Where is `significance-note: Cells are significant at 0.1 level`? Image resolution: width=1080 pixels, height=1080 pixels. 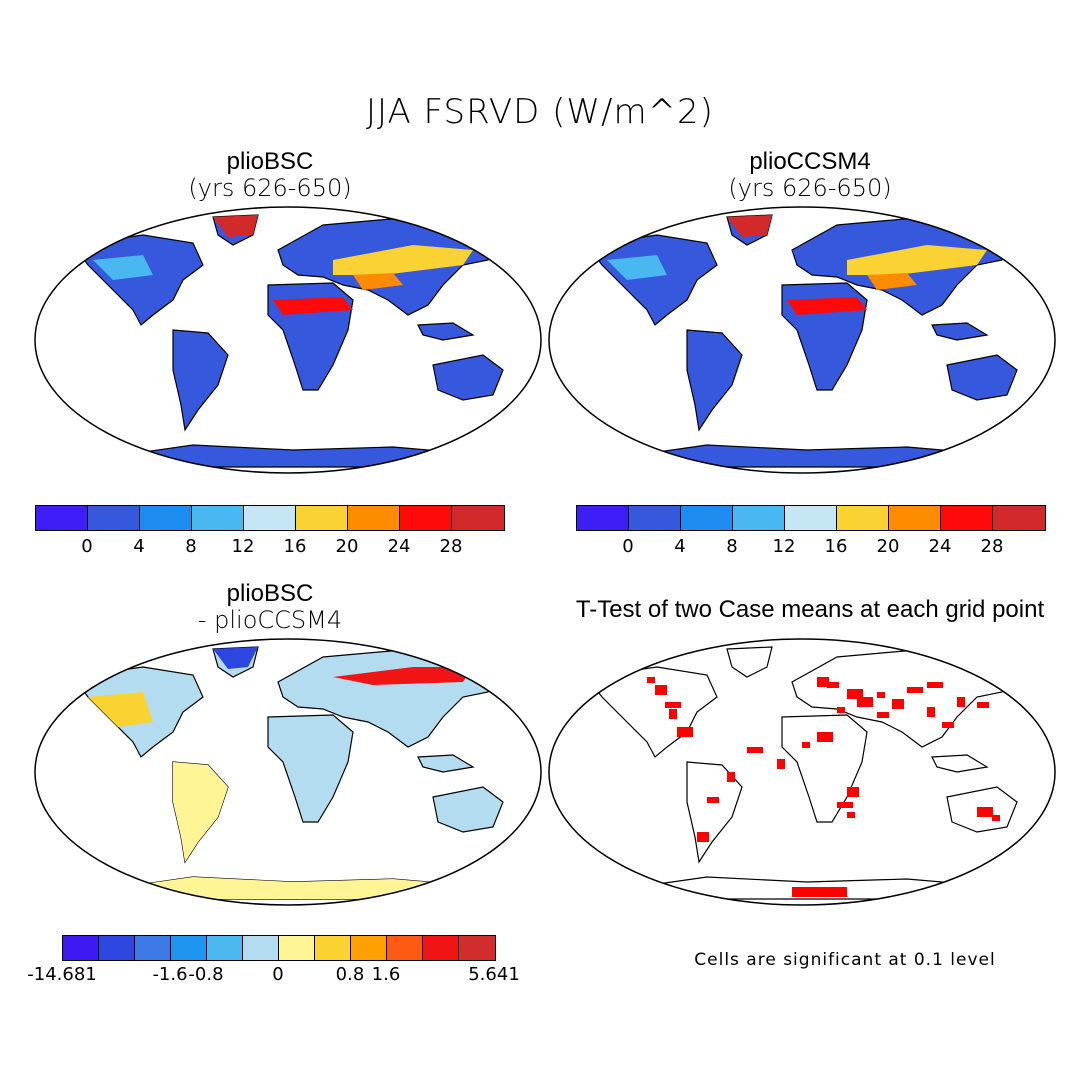 significance-note: Cells are significant at 0.1 level is located at coordinates (845, 960).